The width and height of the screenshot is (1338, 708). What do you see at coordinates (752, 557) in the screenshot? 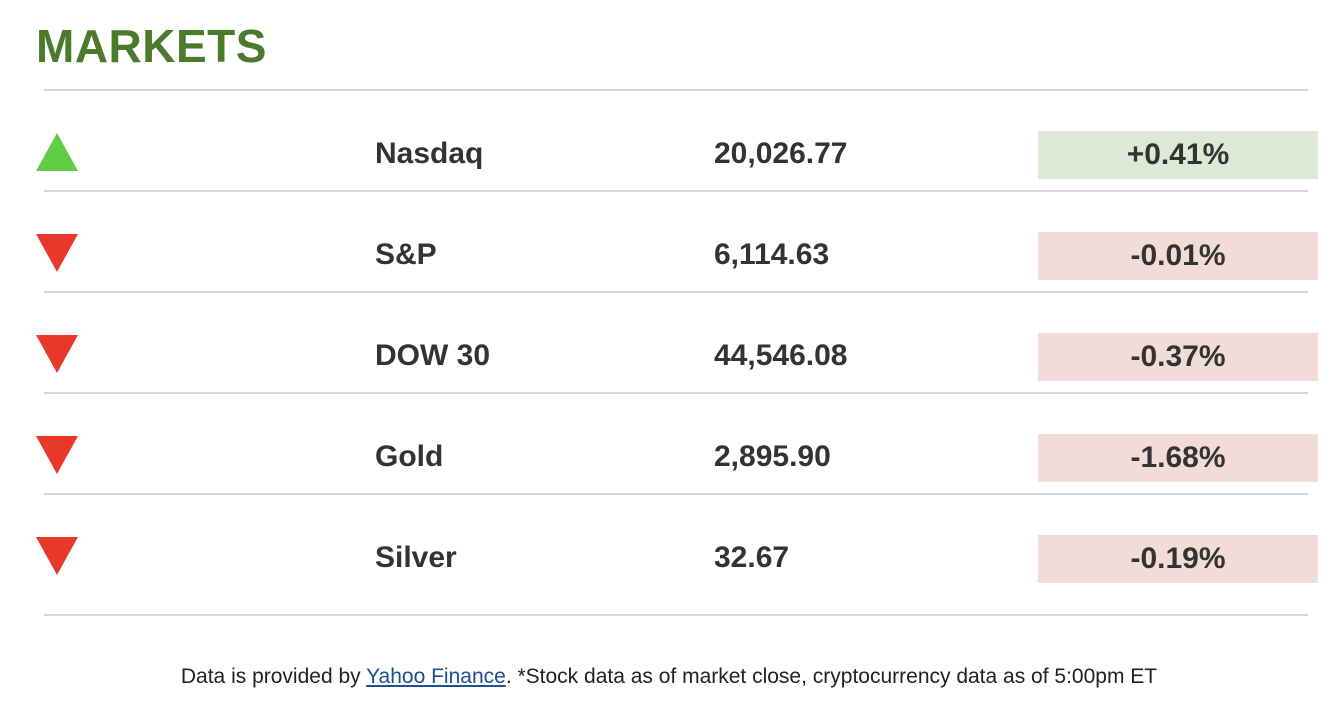
I see `market-value: 32.67` at bounding box center [752, 557].